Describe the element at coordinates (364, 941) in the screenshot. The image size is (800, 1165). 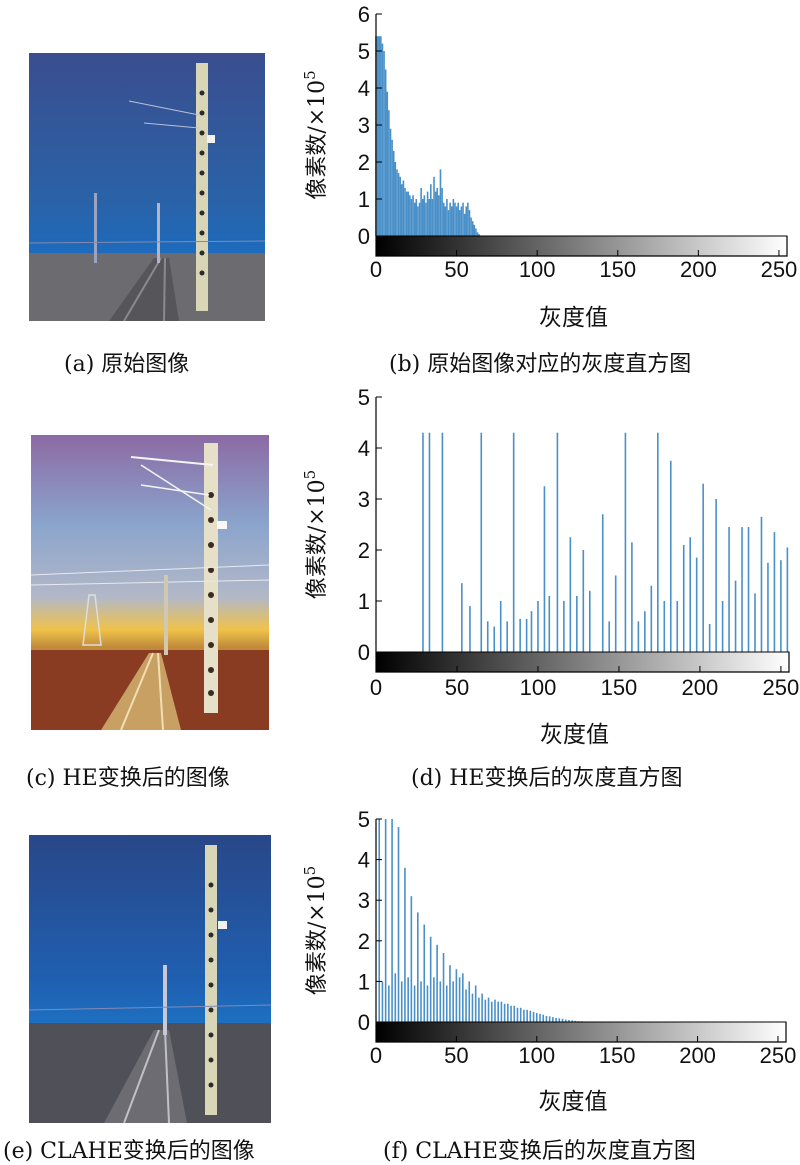
I see `y-tick-label: 2` at that location.